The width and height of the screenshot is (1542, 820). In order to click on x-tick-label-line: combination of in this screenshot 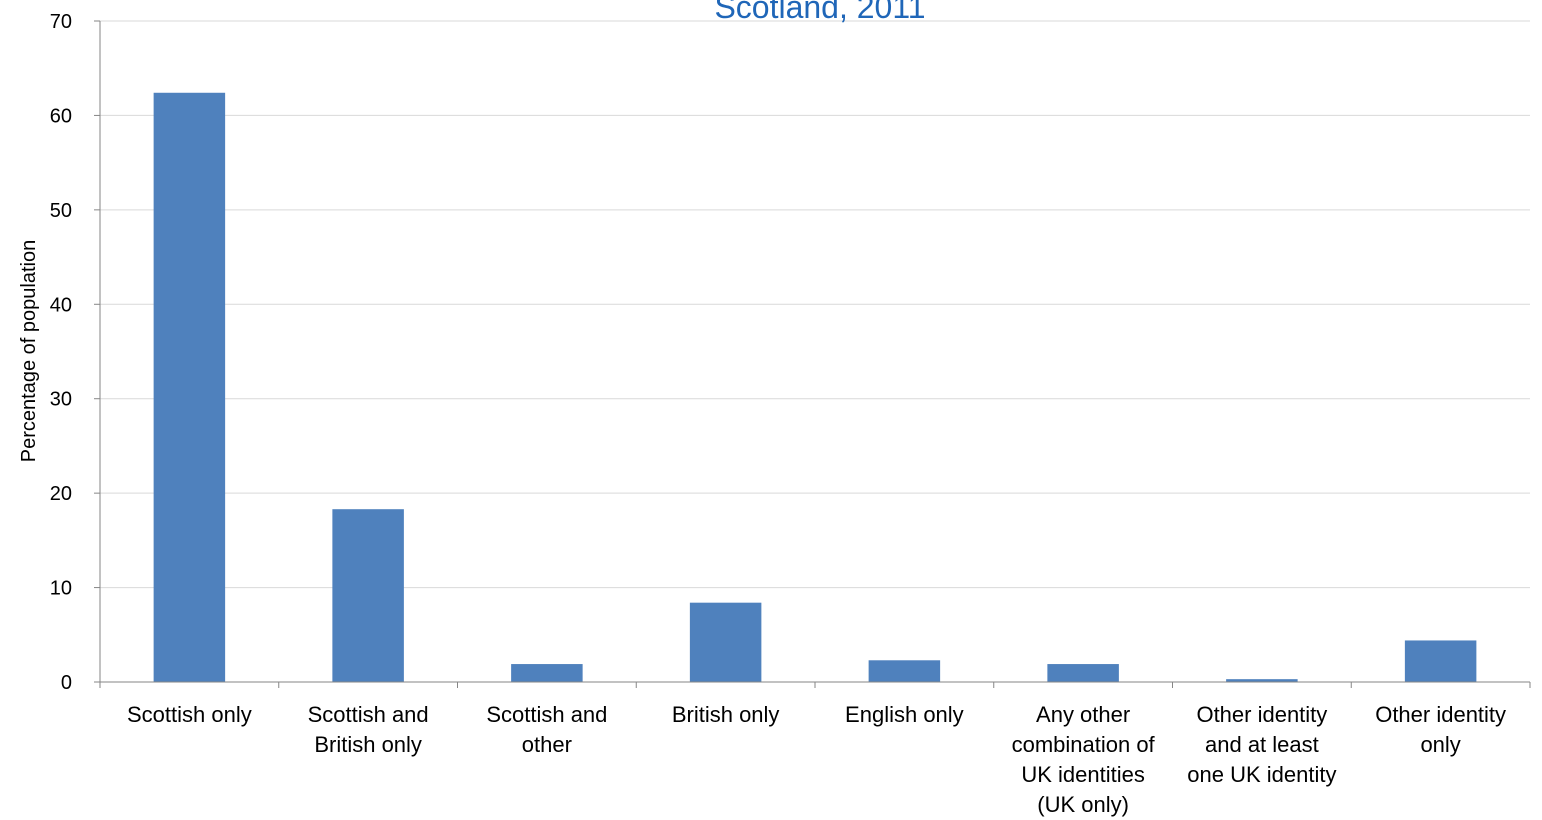, I will do `click(1084, 744)`.